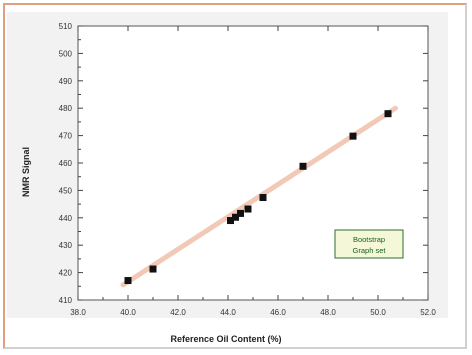 The width and height of the screenshot is (472, 355). What do you see at coordinates (66, 26) in the screenshot?
I see `y-tick-label: 510` at bounding box center [66, 26].